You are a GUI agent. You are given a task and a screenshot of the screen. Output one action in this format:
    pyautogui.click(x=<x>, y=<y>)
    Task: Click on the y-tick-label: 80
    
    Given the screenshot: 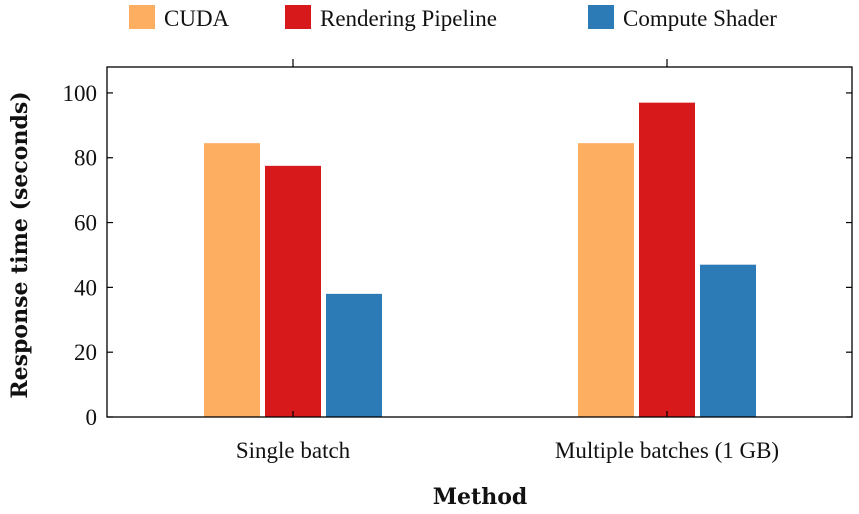 What is the action you would take?
    pyautogui.click(x=85, y=158)
    